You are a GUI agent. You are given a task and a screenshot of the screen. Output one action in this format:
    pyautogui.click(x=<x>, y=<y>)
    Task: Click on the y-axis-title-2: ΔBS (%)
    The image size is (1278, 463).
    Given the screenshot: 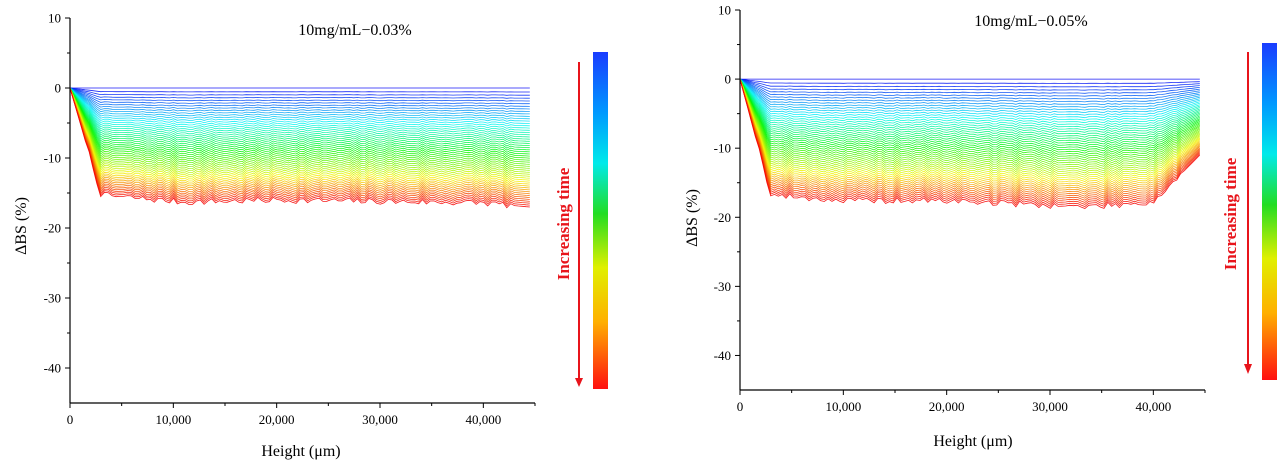 What is the action you would take?
    pyautogui.click(x=692, y=218)
    